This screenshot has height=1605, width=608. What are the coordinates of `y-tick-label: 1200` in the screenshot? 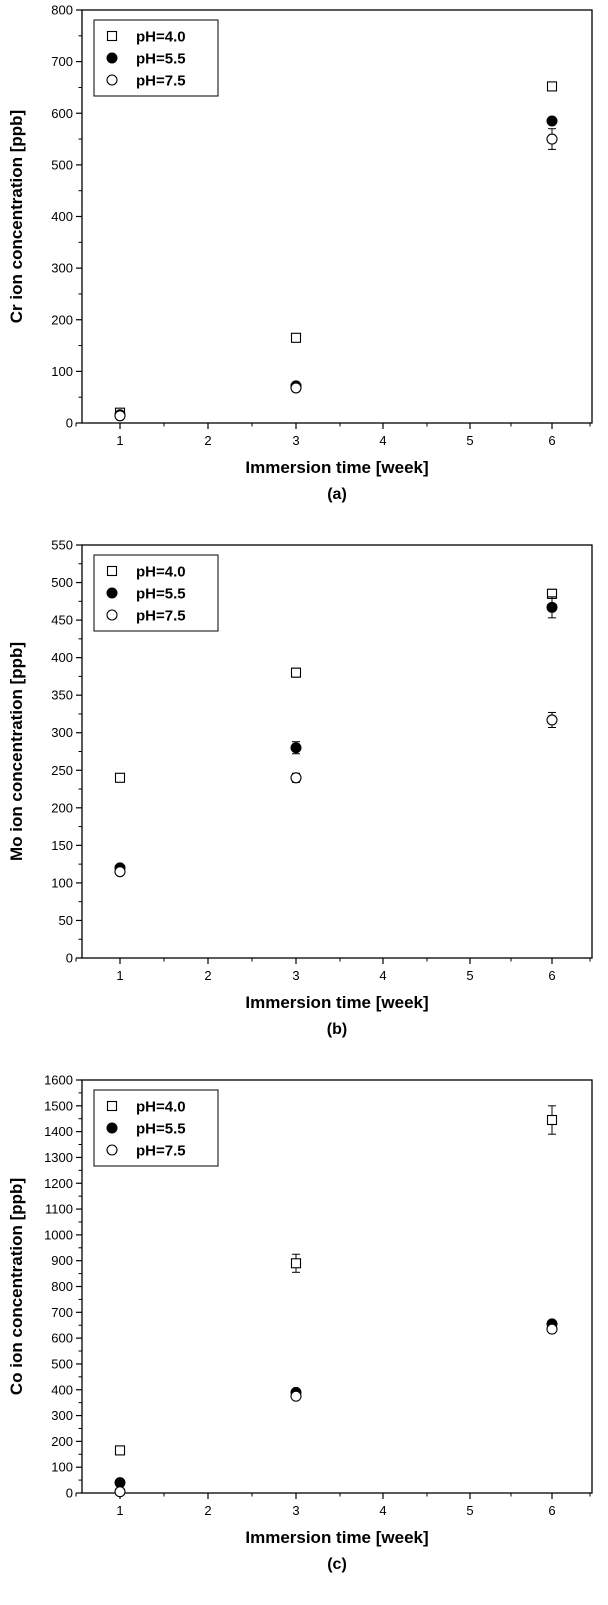 It's located at (58, 1183).